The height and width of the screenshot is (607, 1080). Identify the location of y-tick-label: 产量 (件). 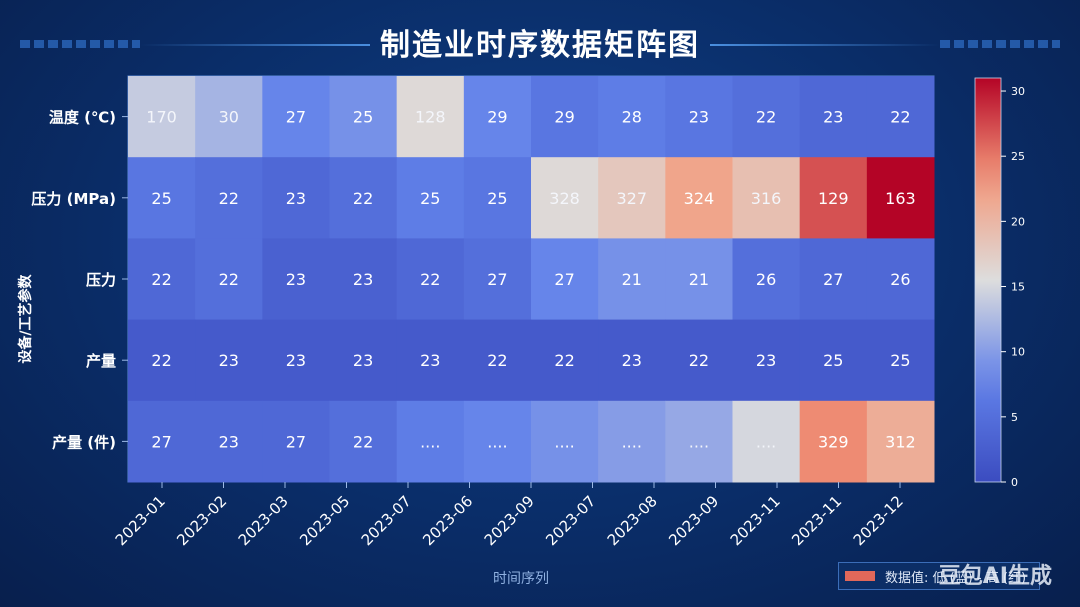
(84, 442).